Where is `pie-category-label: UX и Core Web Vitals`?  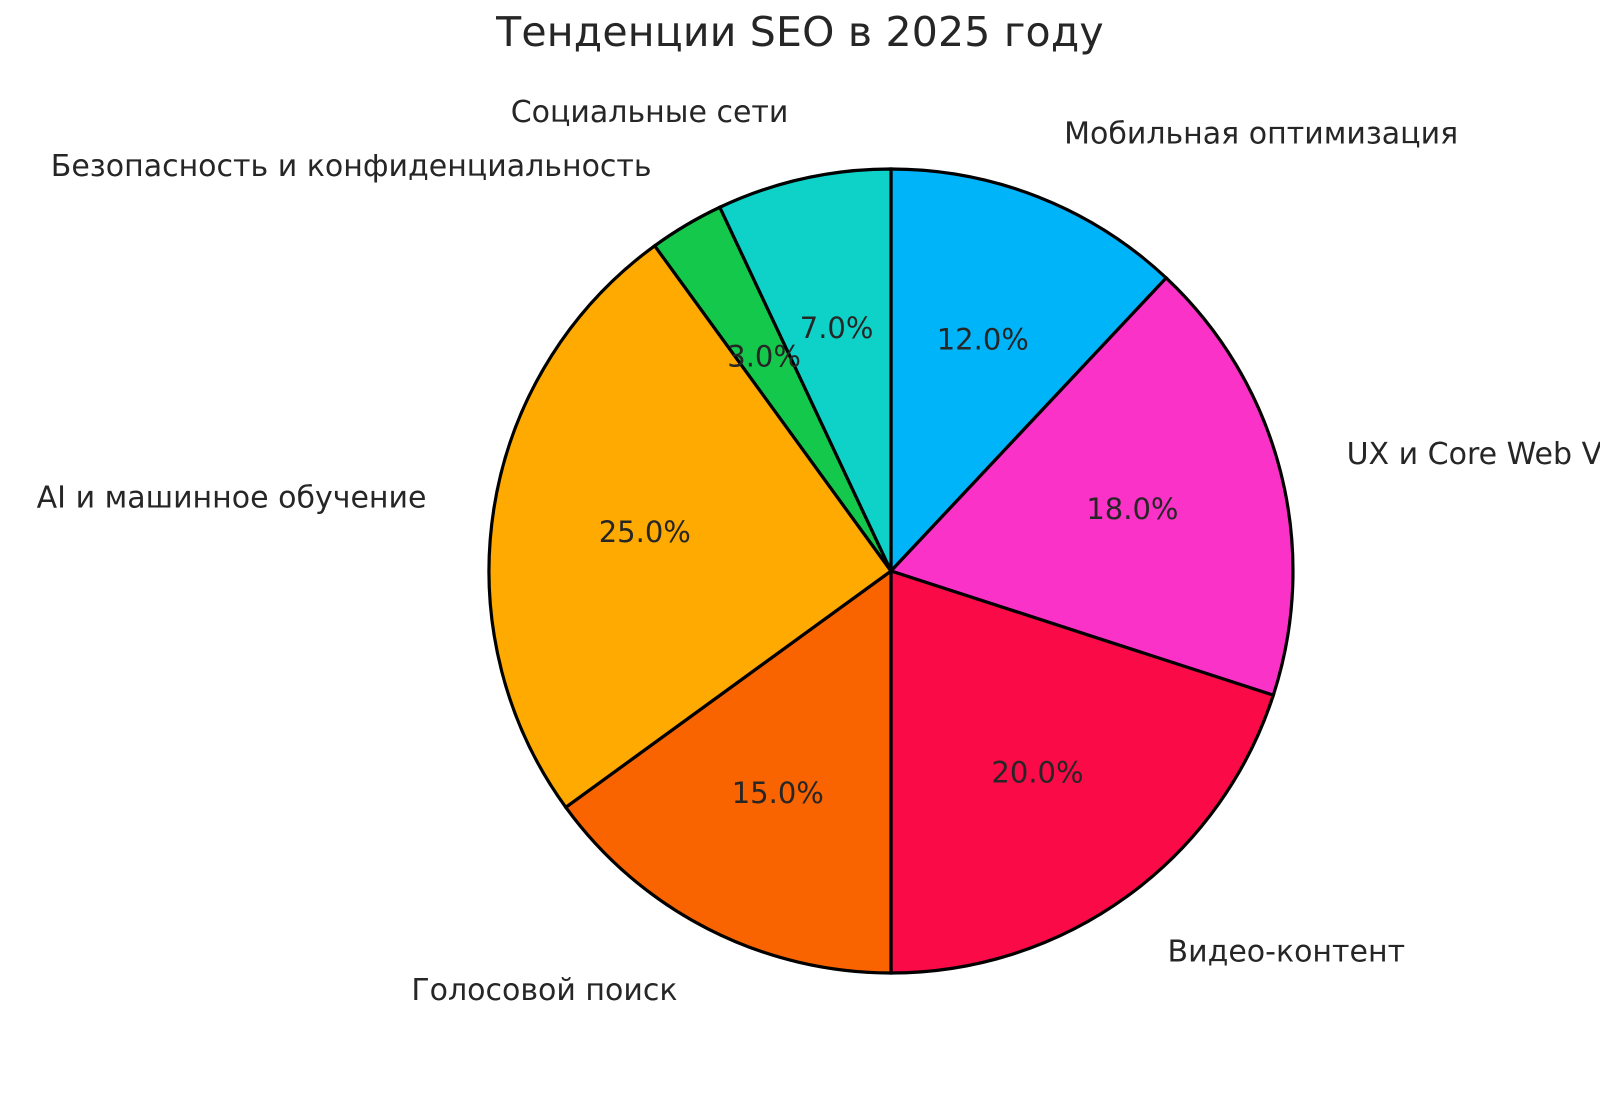 pie-category-label: UX и Core Web Vitals is located at coordinates (1473, 454).